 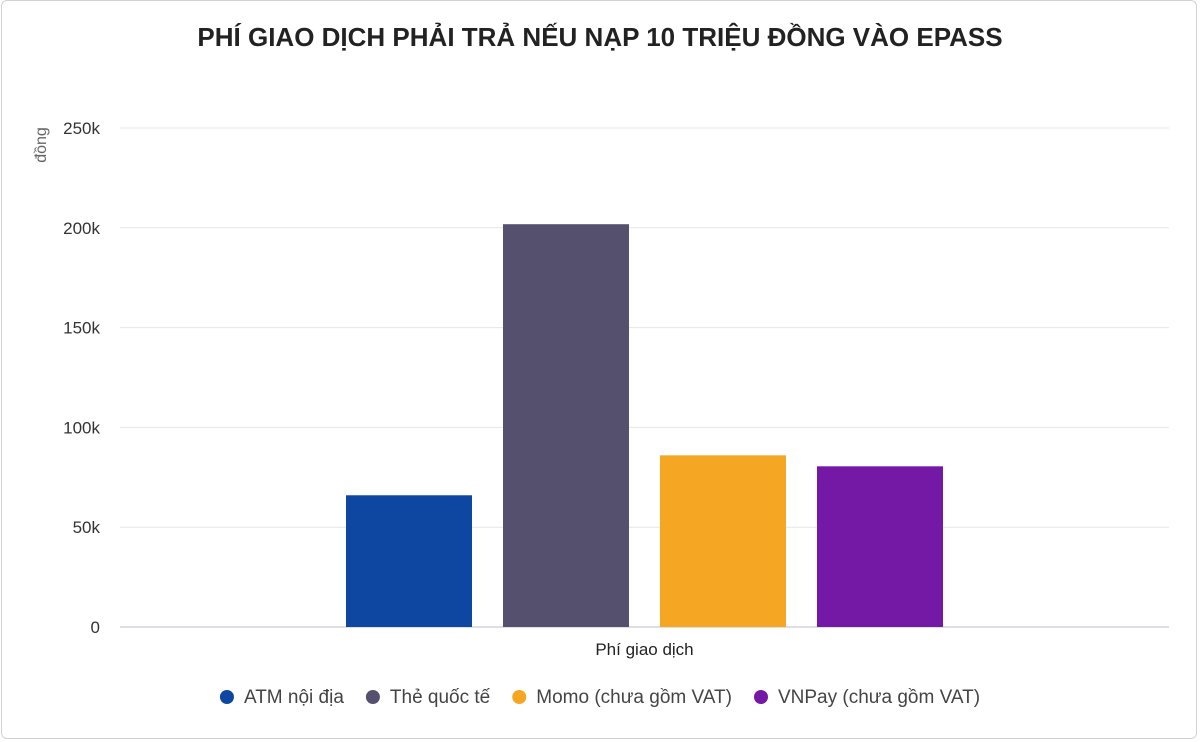 I want to click on legend-label: ATM nội địa, so click(x=294, y=697).